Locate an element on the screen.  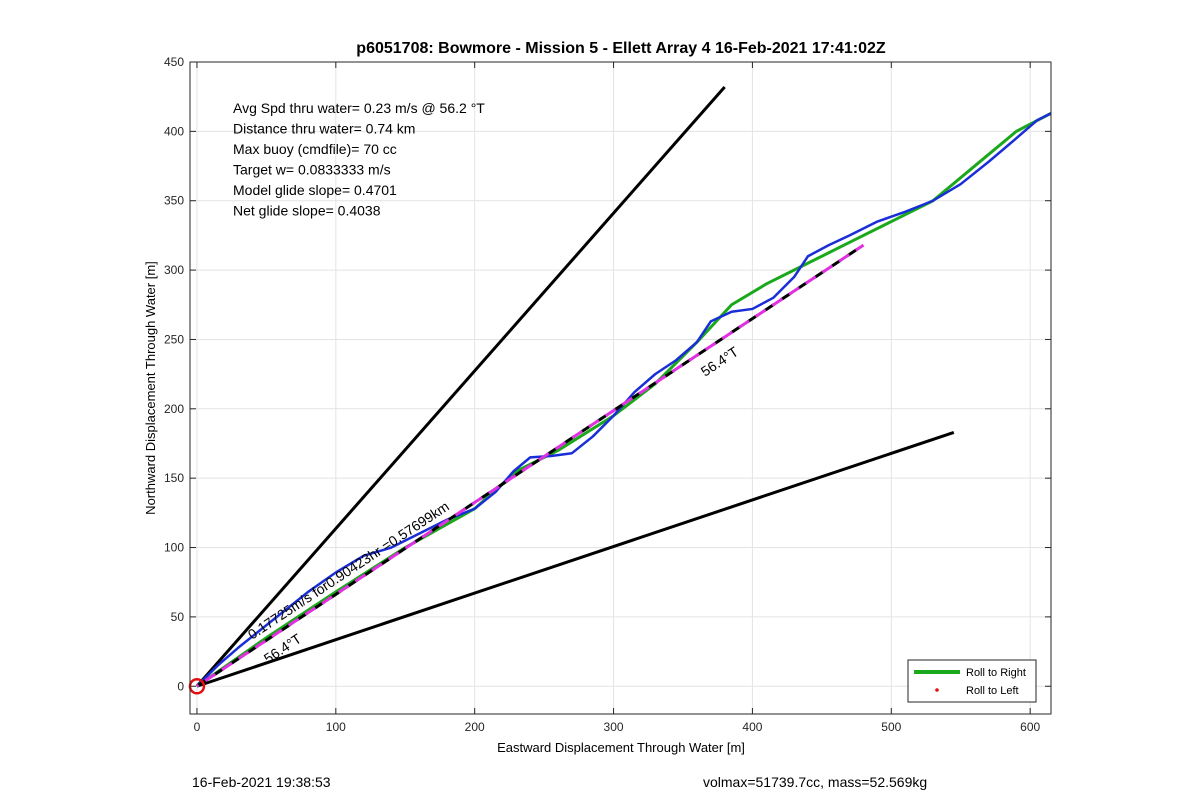
footer-stats: volmax=51739.7cc, mass=52.569kg is located at coordinates (815, 782).